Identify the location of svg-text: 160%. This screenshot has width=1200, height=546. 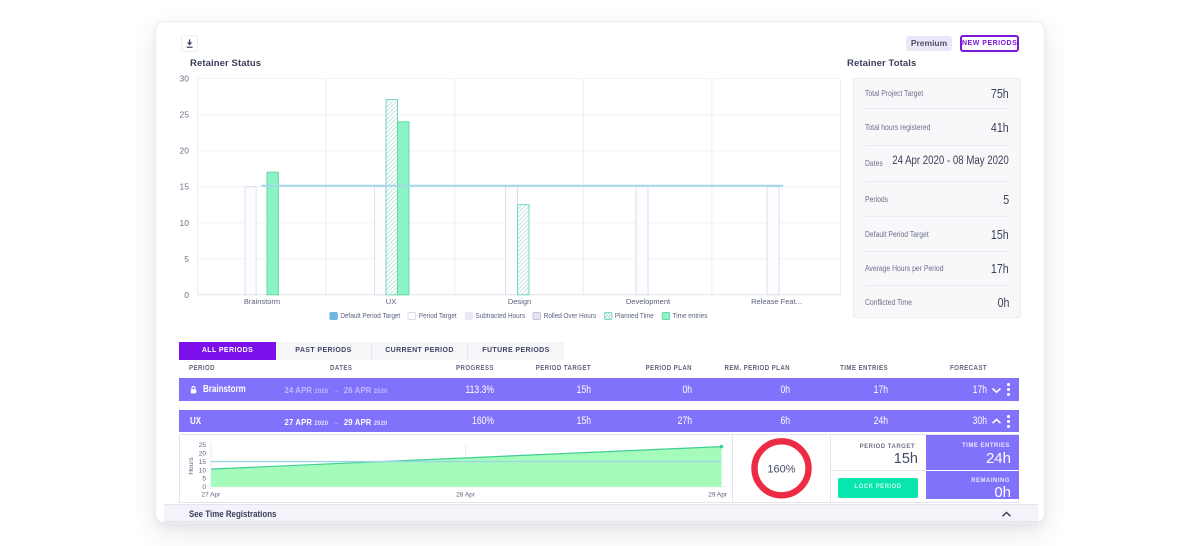
(781, 469).